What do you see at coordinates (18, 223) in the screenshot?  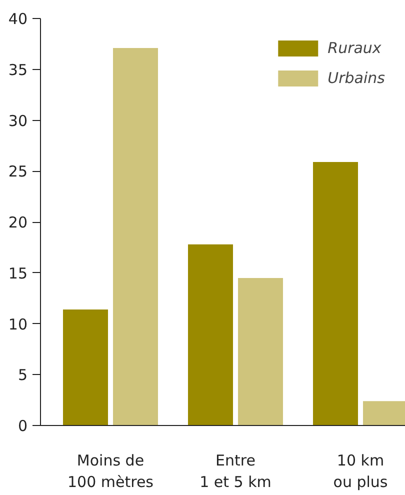 I see `y-tick-label: 20` at bounding box center [18, 223].